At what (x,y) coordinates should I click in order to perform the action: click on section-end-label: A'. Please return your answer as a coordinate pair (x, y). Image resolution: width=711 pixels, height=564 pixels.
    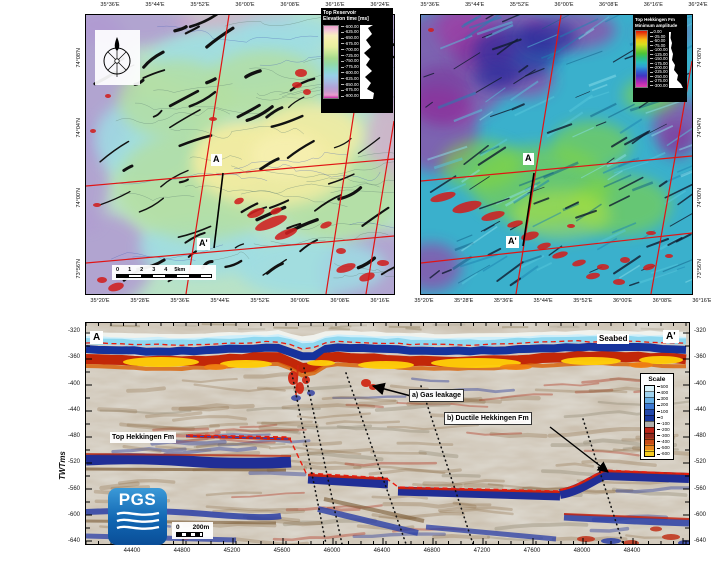
    Looking at the image, I should click on (671, 336).